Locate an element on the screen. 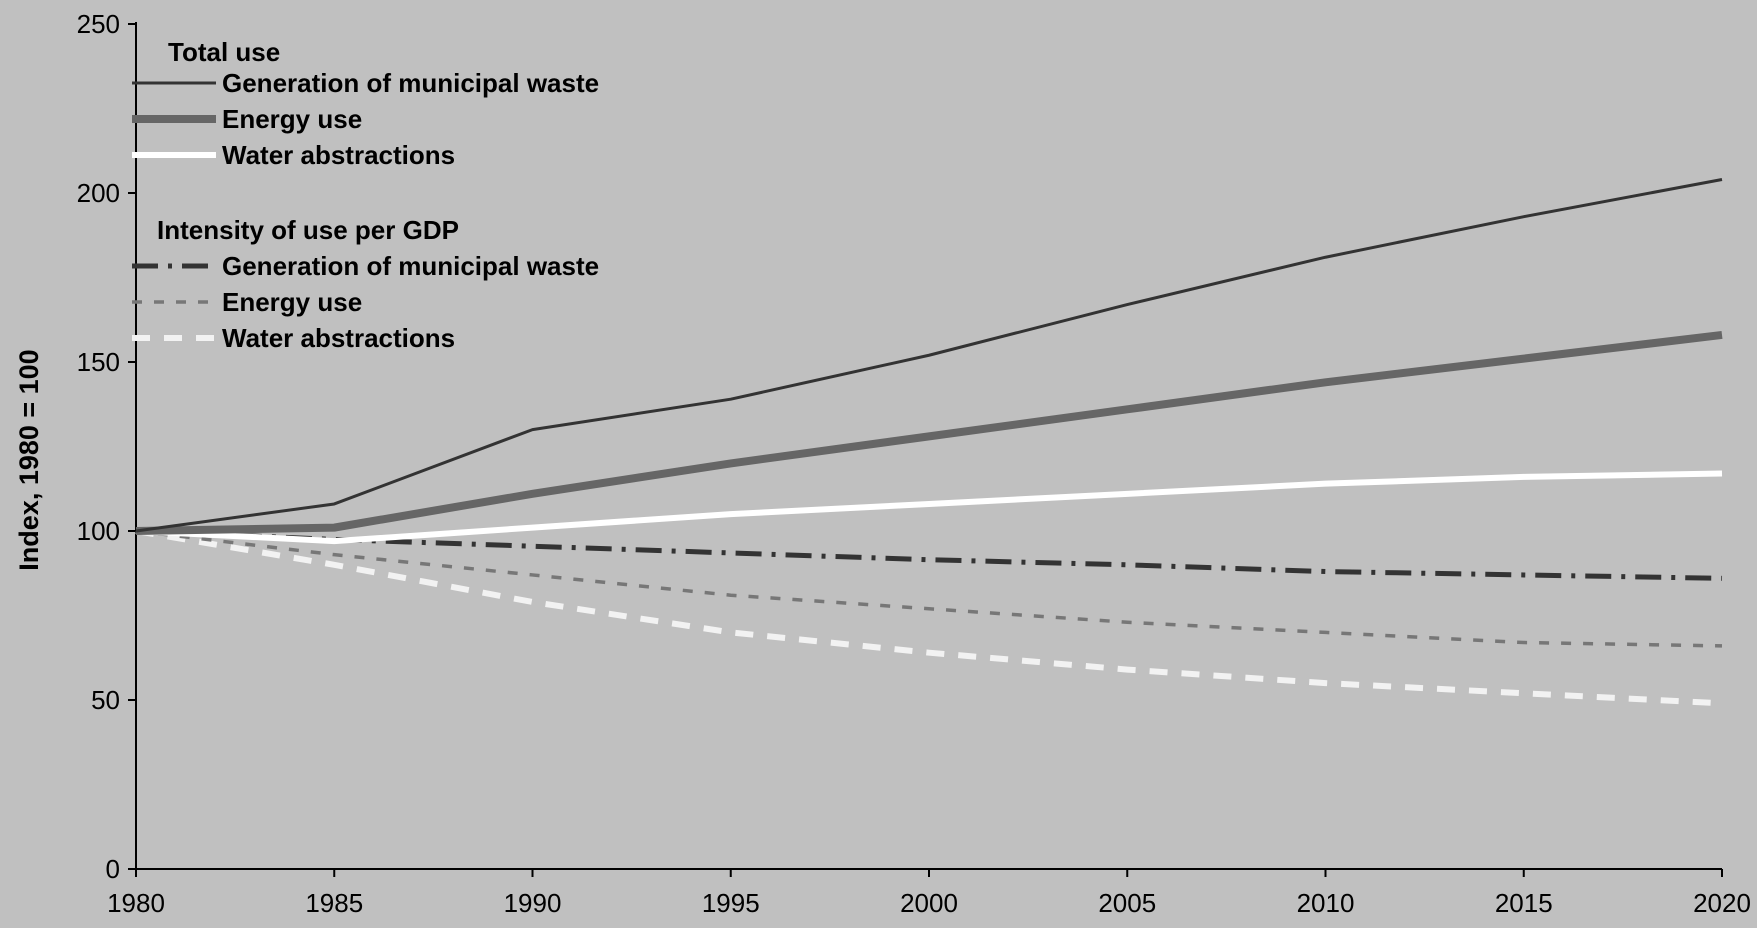 Image resolution: width=1757 pixels, height=928 pixels. x-tick-label: 1990 is located at coordinates (533, 903).